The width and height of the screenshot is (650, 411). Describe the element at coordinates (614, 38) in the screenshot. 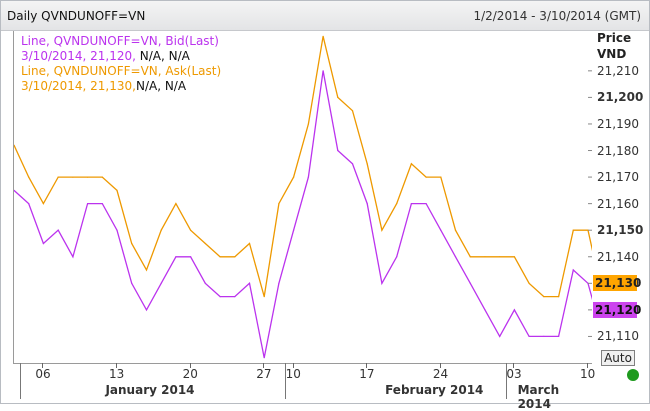

I see `y-axis-title-price: Price` at that location.